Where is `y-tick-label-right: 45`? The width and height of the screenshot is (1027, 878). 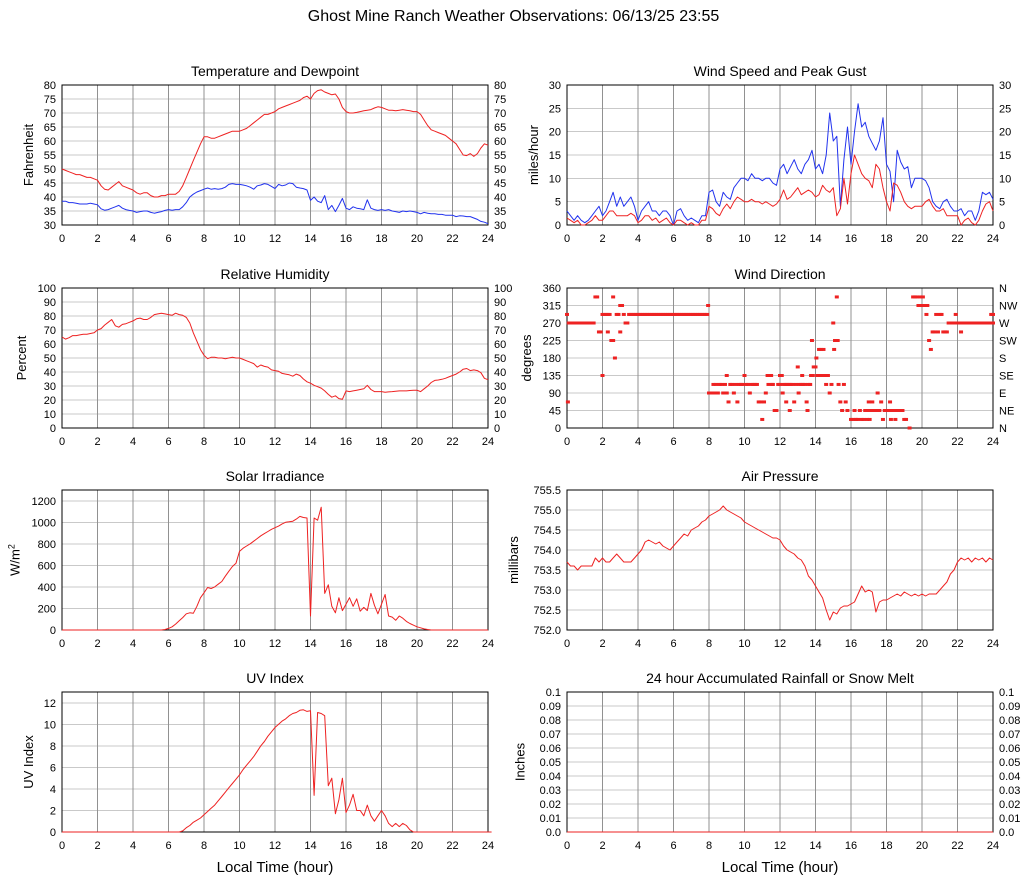
y-tick-label-right: 45 is located at coordinates (500, 184).